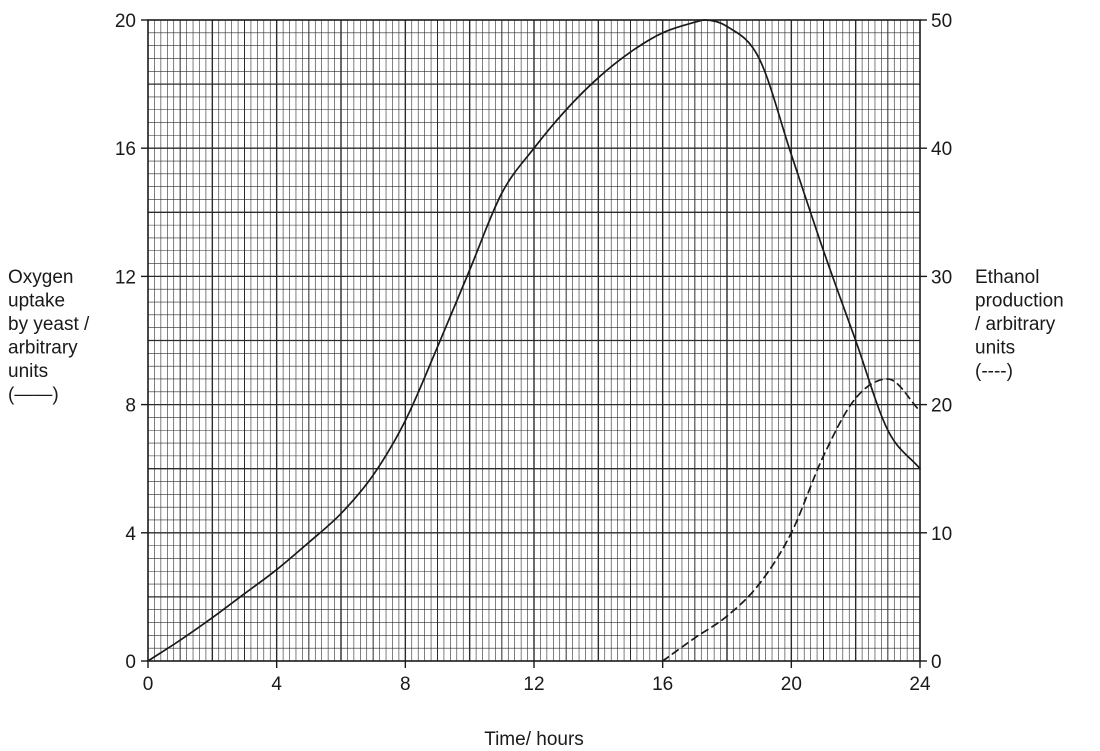  Describe the element at coordinates (941, 406) in the screenshot. I see `right-y-tick-label: 20` at that location.